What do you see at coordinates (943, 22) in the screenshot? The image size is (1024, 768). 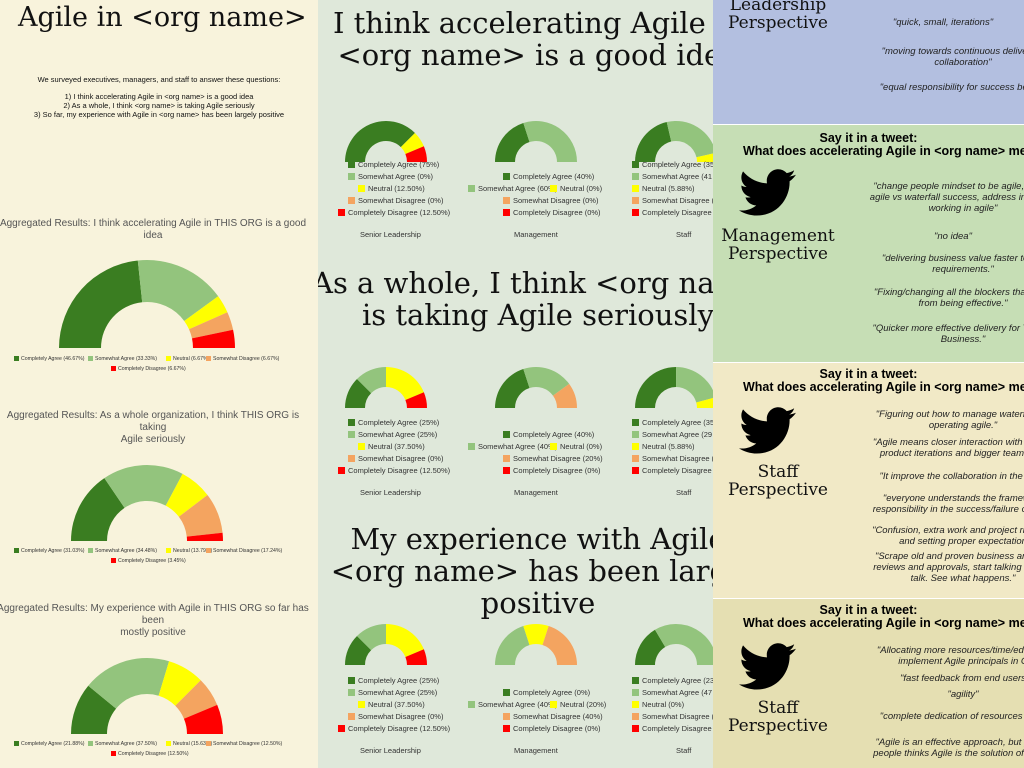 I see `quote-line: "quick, small, iterations"` at bounding box center [943, 22].